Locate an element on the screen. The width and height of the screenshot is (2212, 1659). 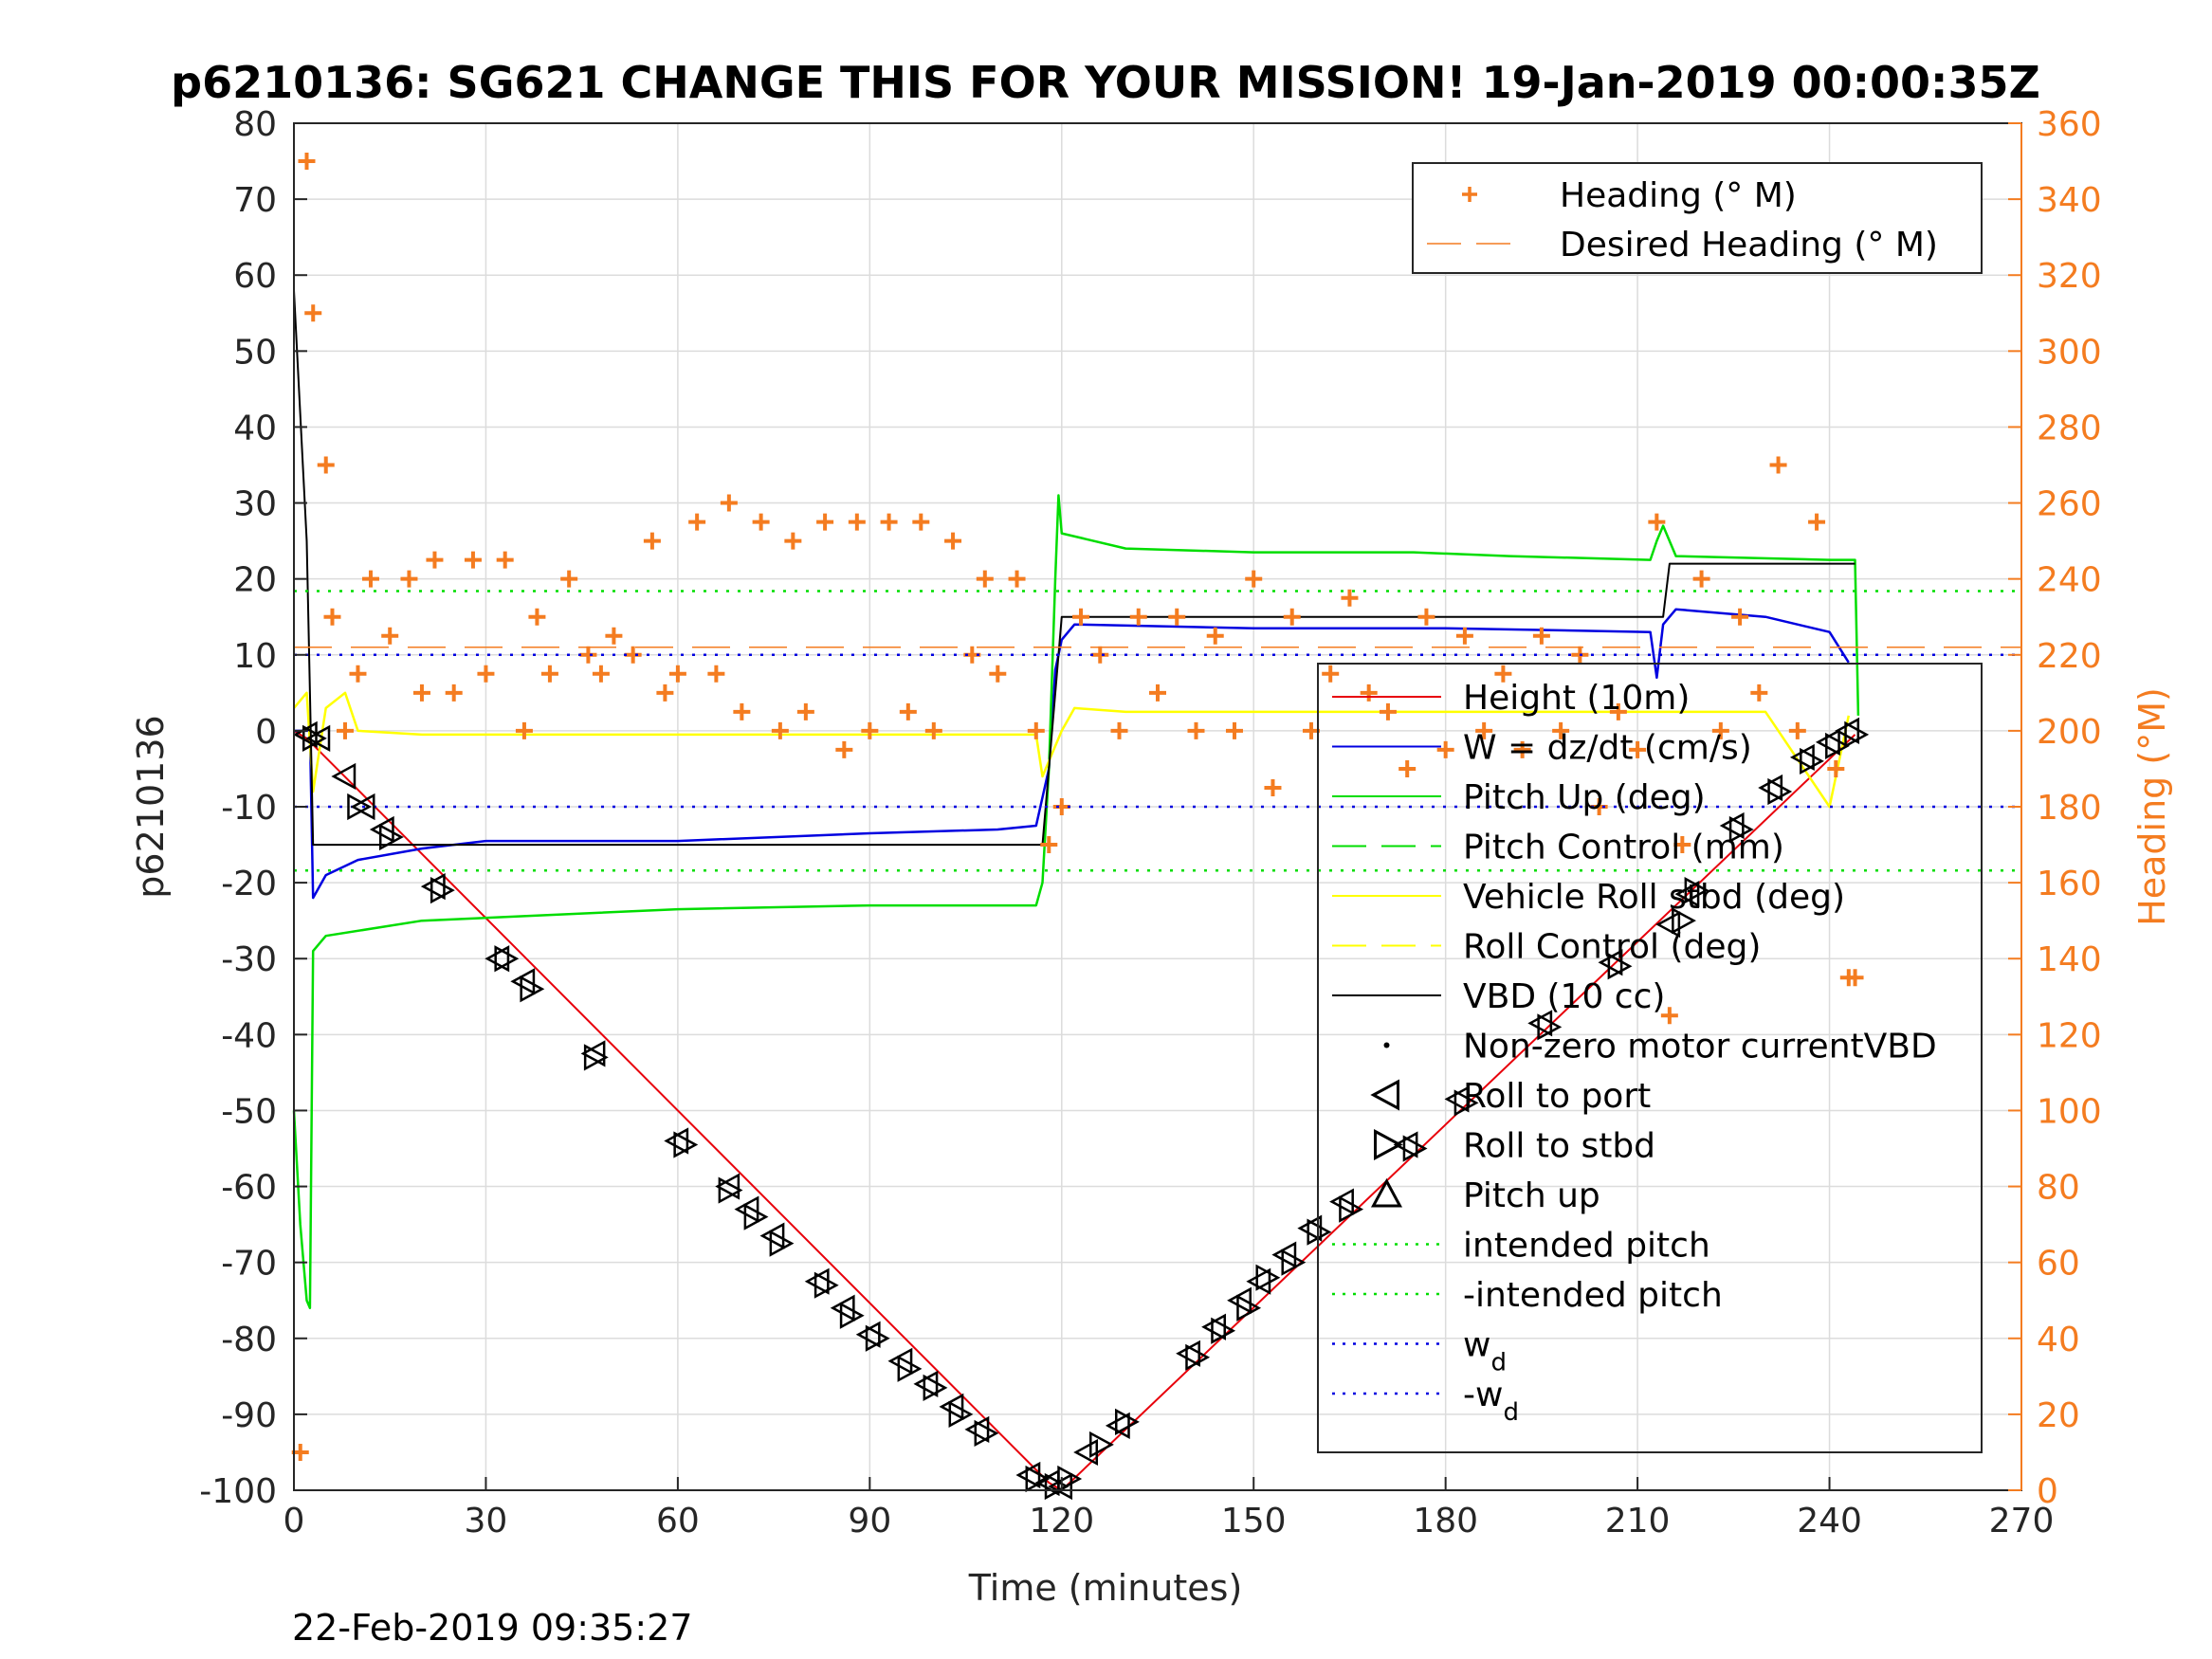
x-tick-label: 180 is located at coordinates (1445, 1521).